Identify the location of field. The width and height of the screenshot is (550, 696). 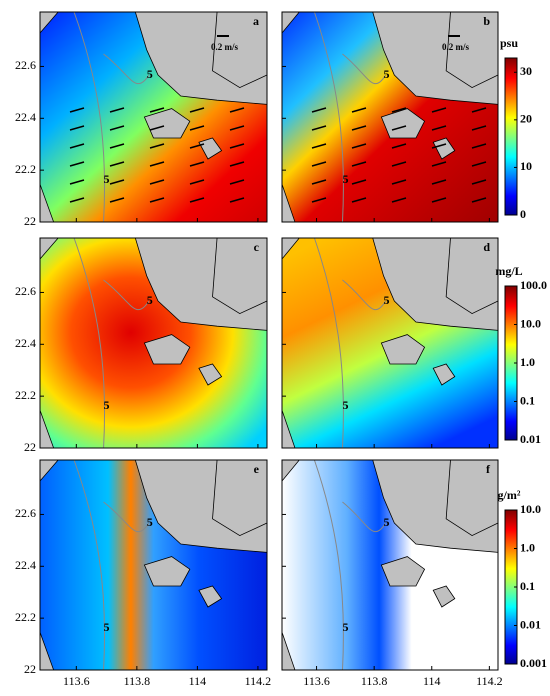
(390, 565).